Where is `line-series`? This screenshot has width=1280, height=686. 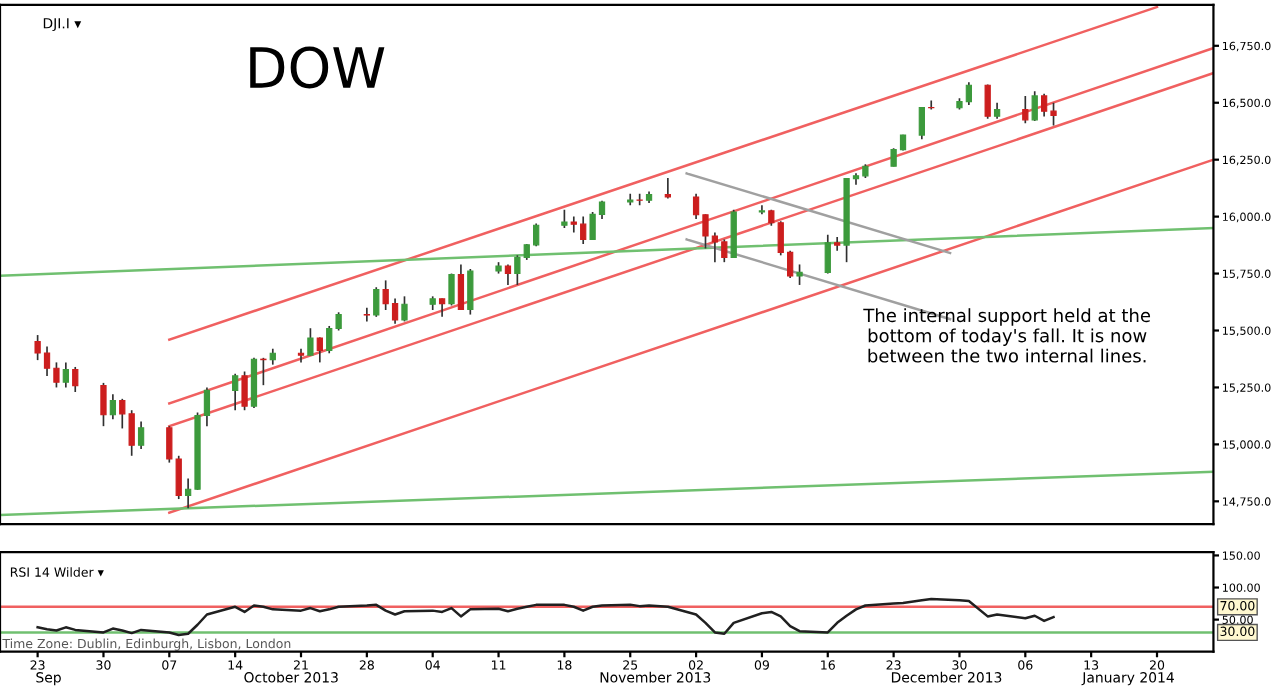
line-series is located at coordinates (545, 617).